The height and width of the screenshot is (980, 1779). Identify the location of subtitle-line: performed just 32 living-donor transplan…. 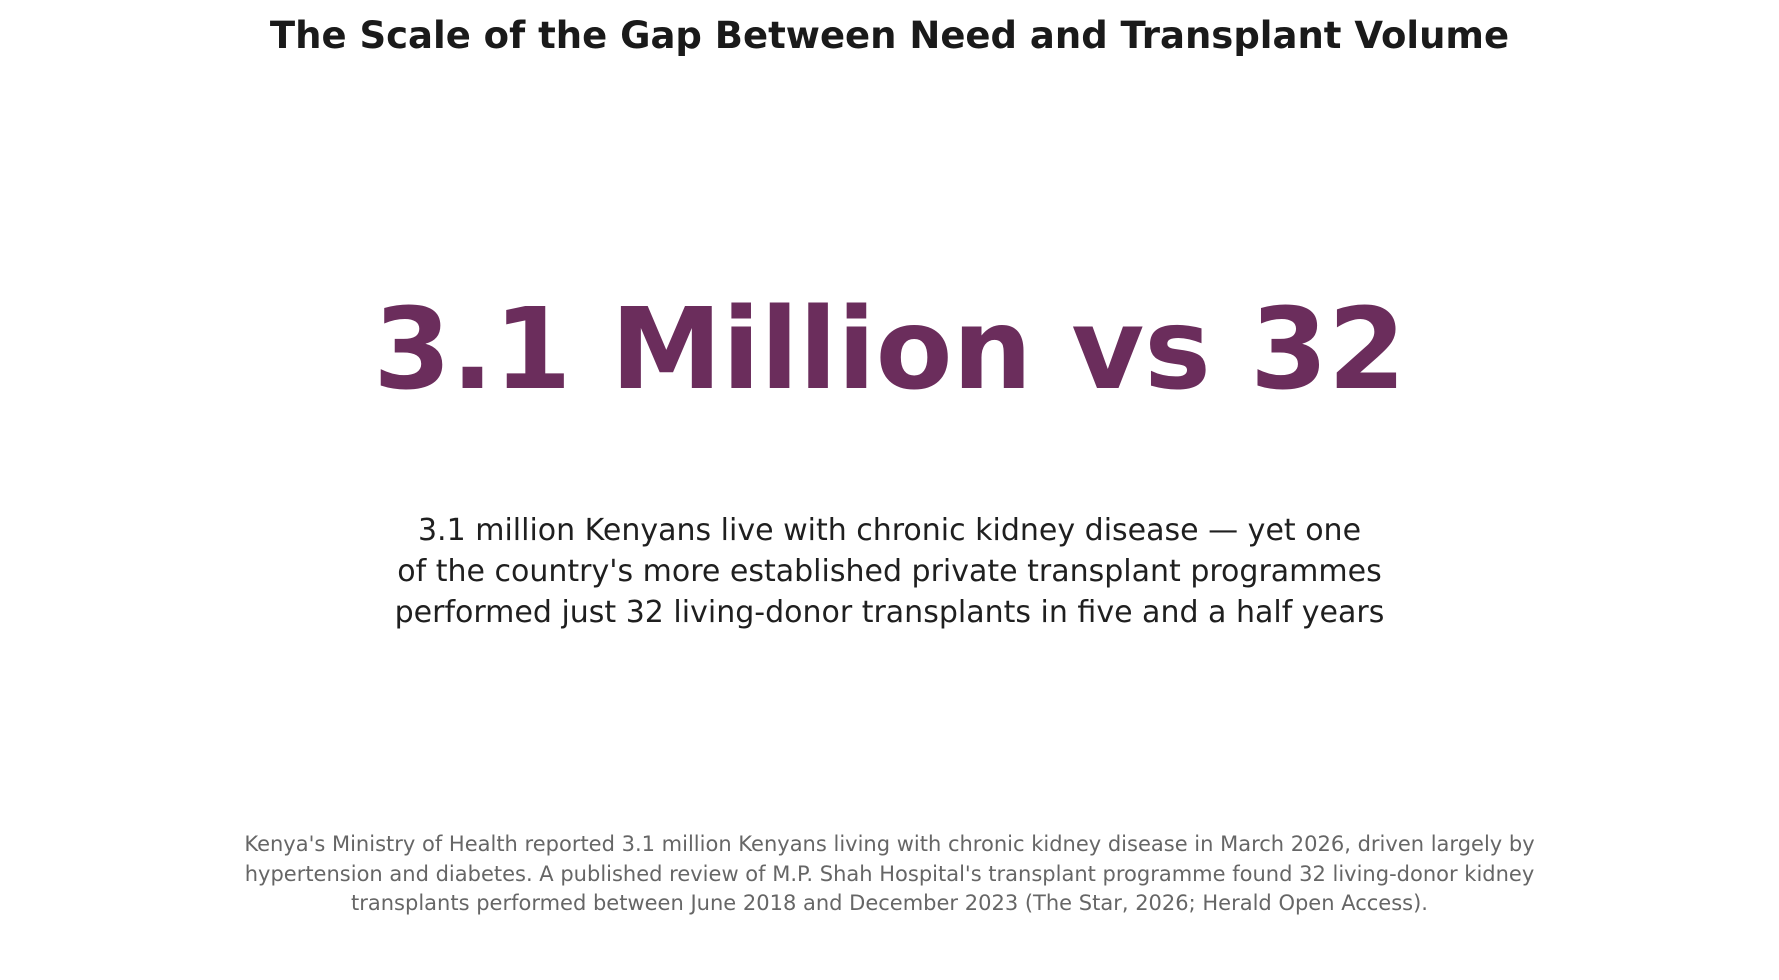
(889, 612).